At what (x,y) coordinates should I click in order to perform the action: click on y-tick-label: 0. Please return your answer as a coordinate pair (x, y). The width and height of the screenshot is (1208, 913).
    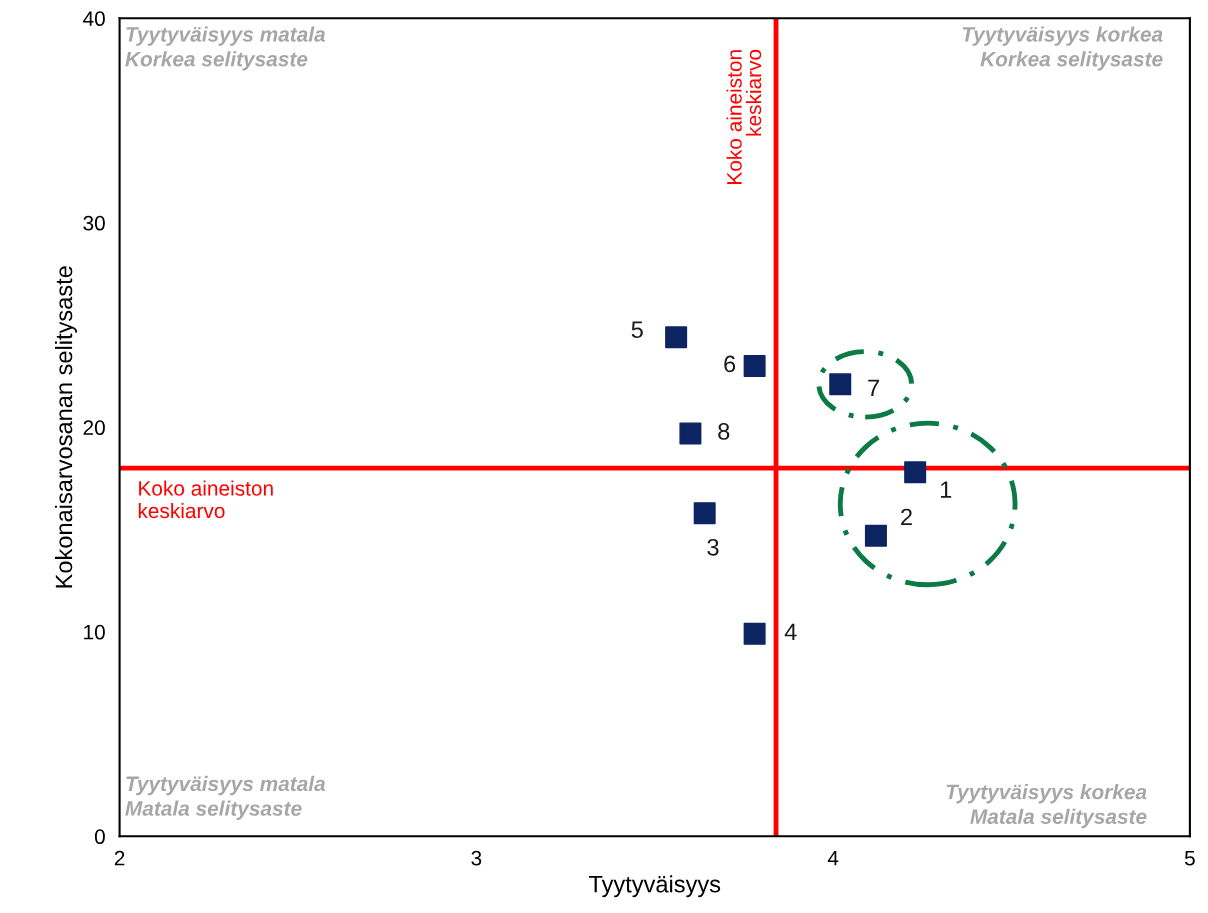
    Looking at the image, I should click on (99, 837).